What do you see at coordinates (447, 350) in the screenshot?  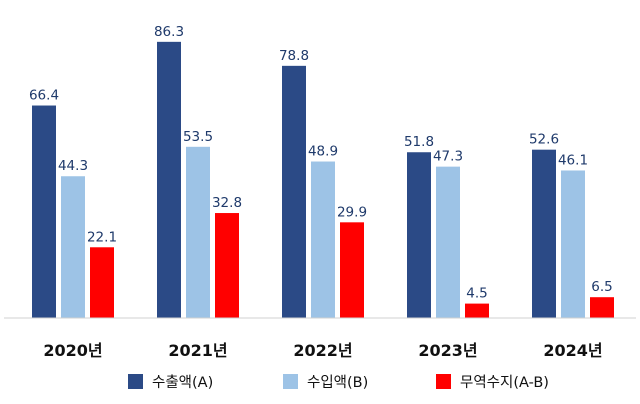 I see `category-label-3: 2023년` at bounding box center [447, 350].